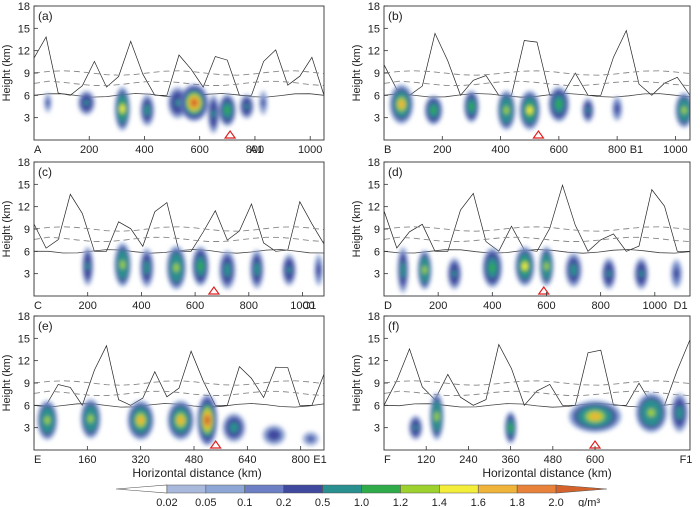  What do you see at coordinates (24, 52) in the screenshot?
I see `y-tick-label: 12` at bounding box center [24, 52].